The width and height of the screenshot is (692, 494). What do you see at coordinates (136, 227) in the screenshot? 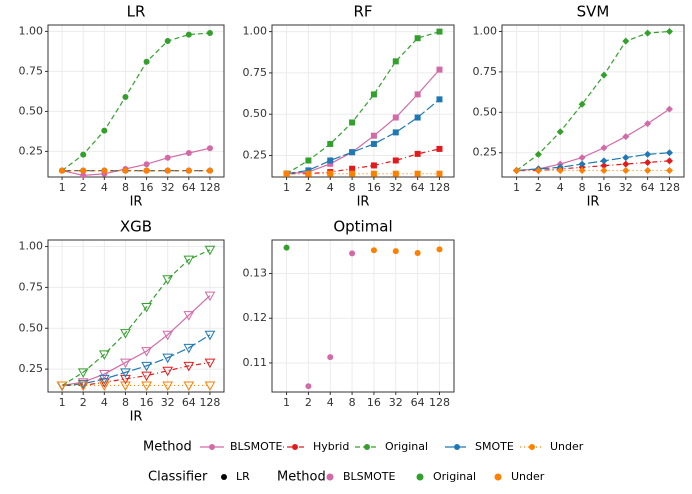
I see `panel-title: XGB` at bounding box center [136, 227].